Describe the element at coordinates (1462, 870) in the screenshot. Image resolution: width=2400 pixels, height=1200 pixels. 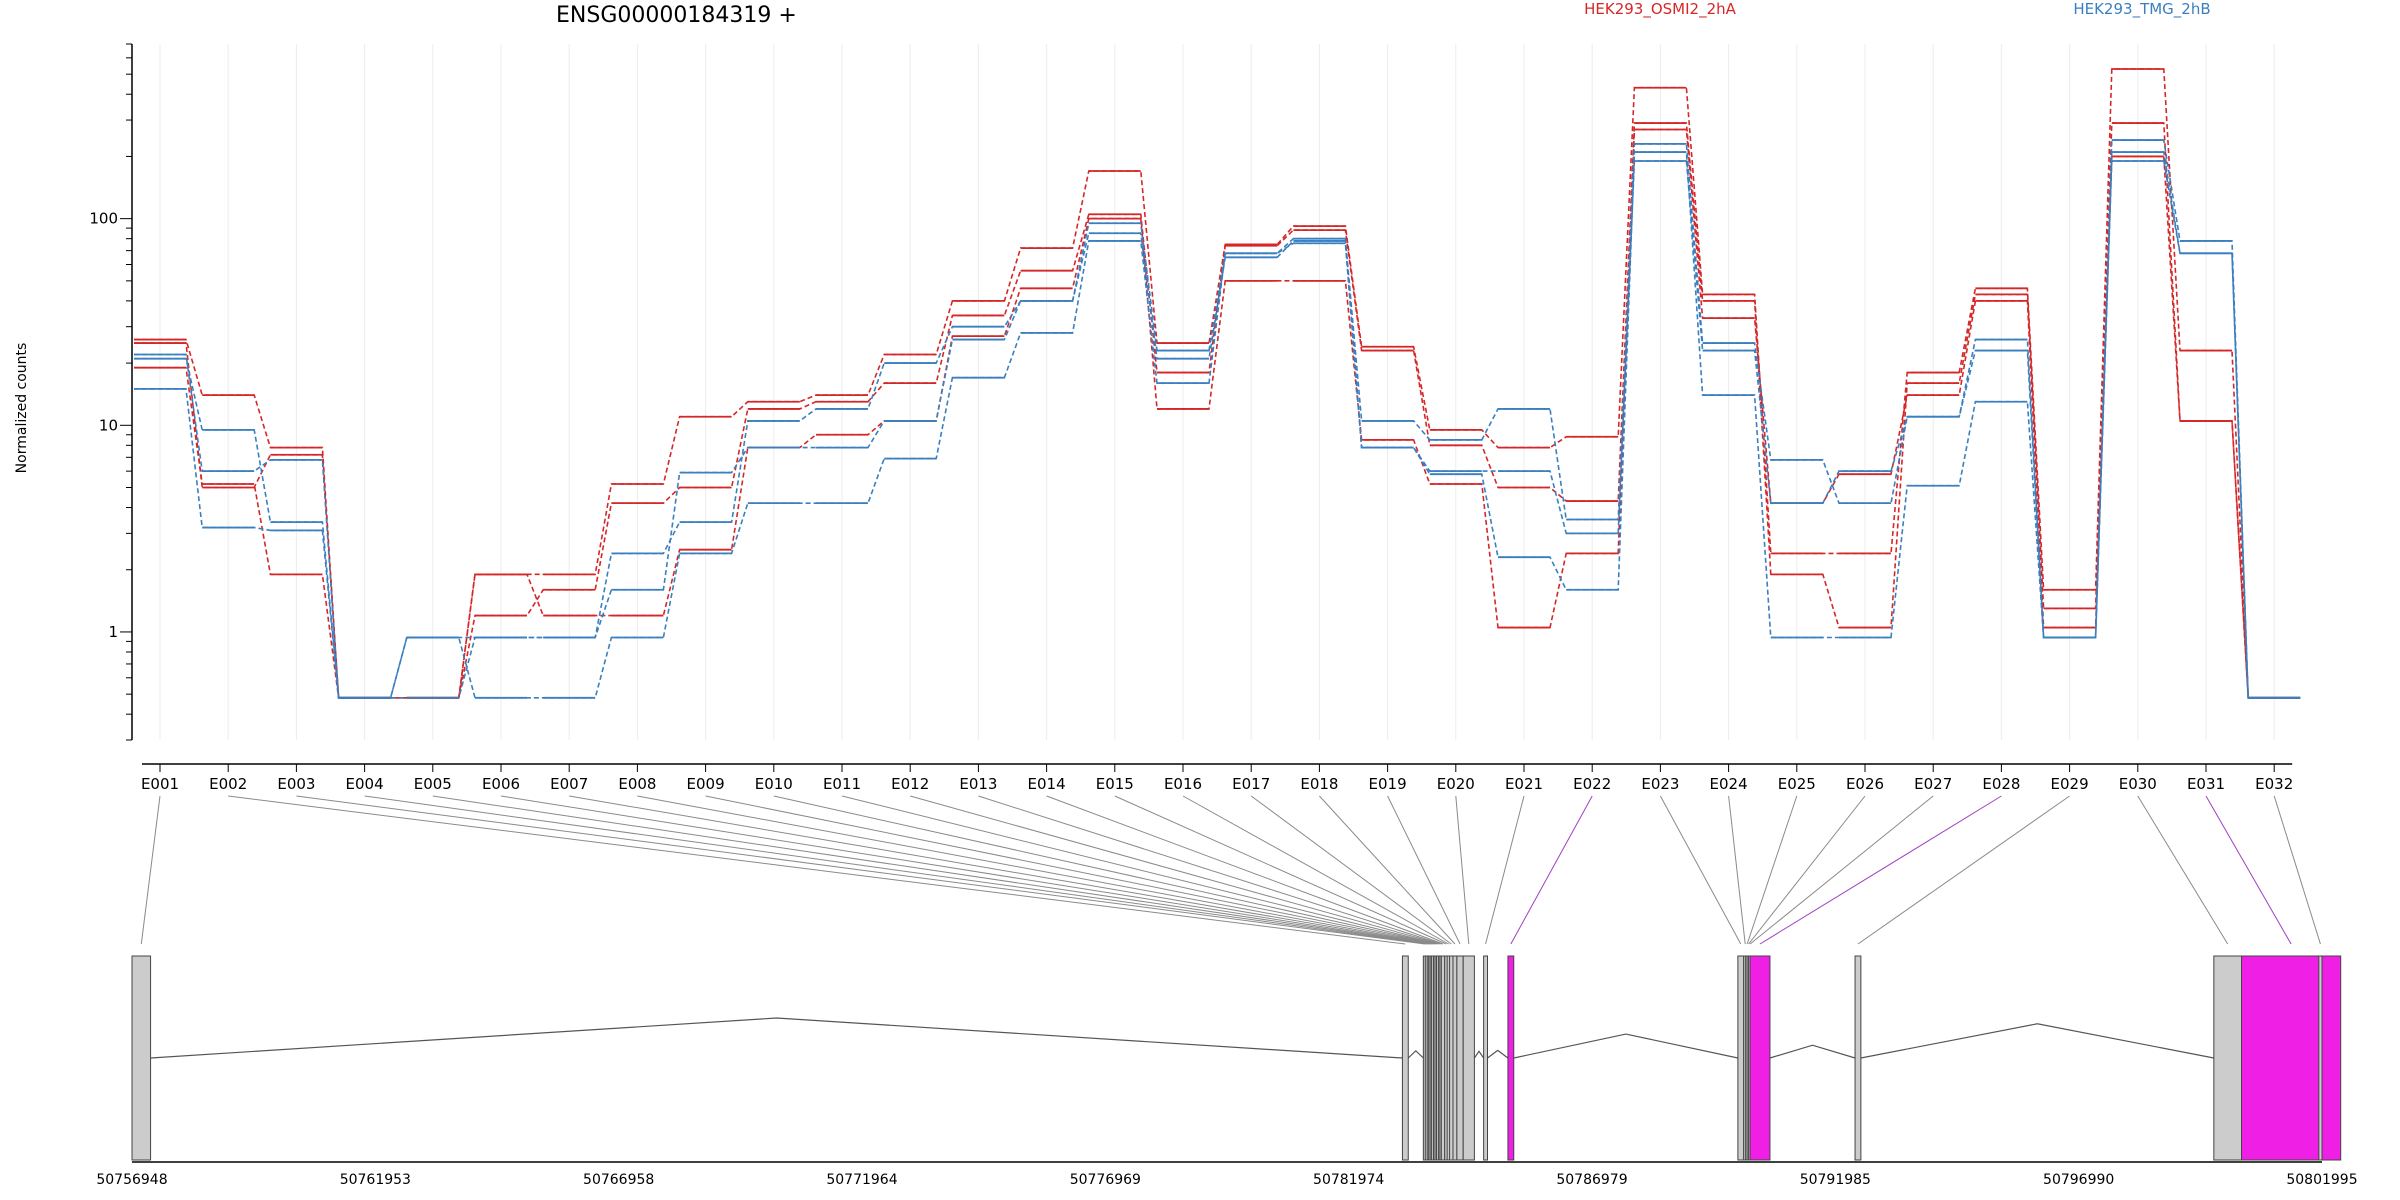
I see `connector-E020` at that location.